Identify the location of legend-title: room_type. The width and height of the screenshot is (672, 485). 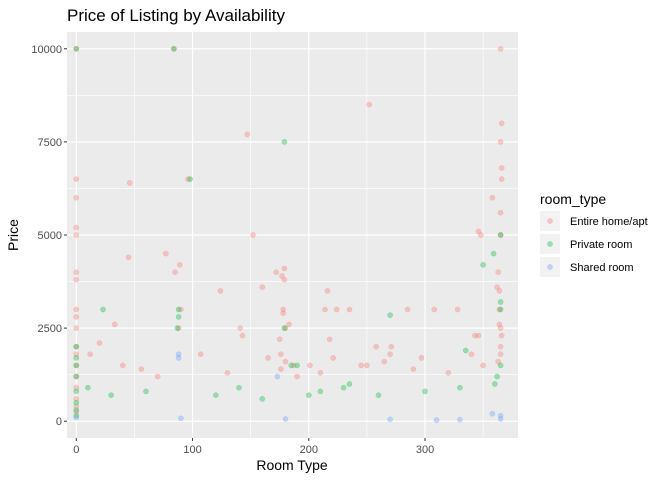
(573, 199).